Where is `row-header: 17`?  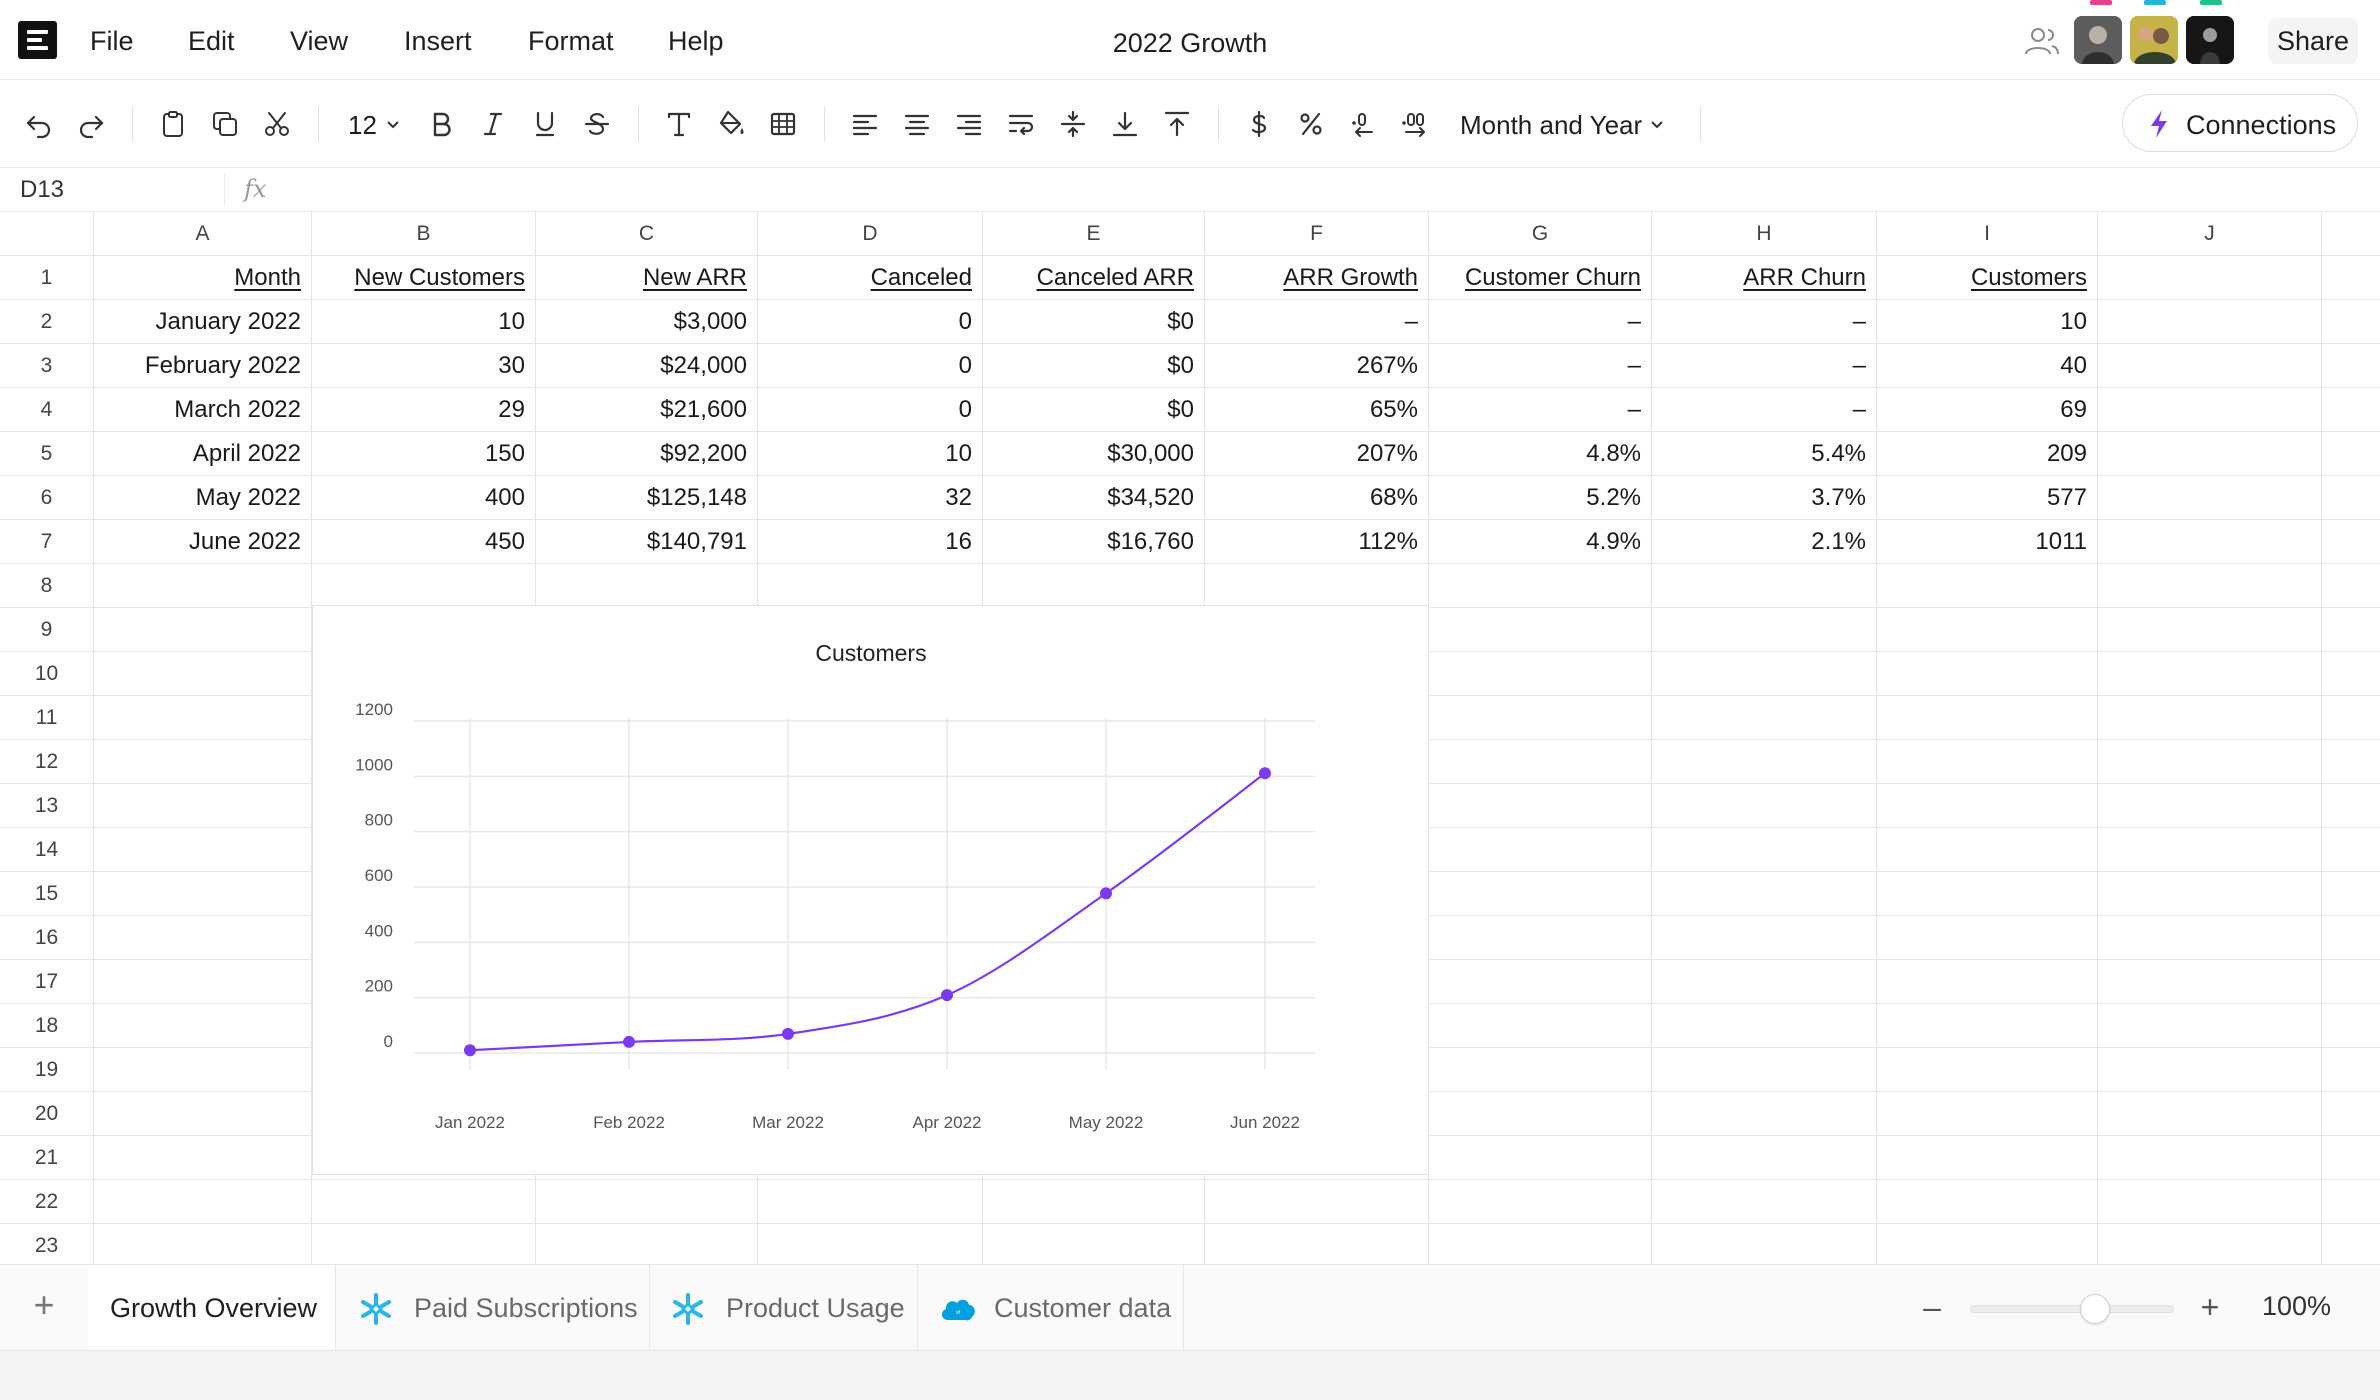 row-header: 17 is located at coordinates (47, 982).